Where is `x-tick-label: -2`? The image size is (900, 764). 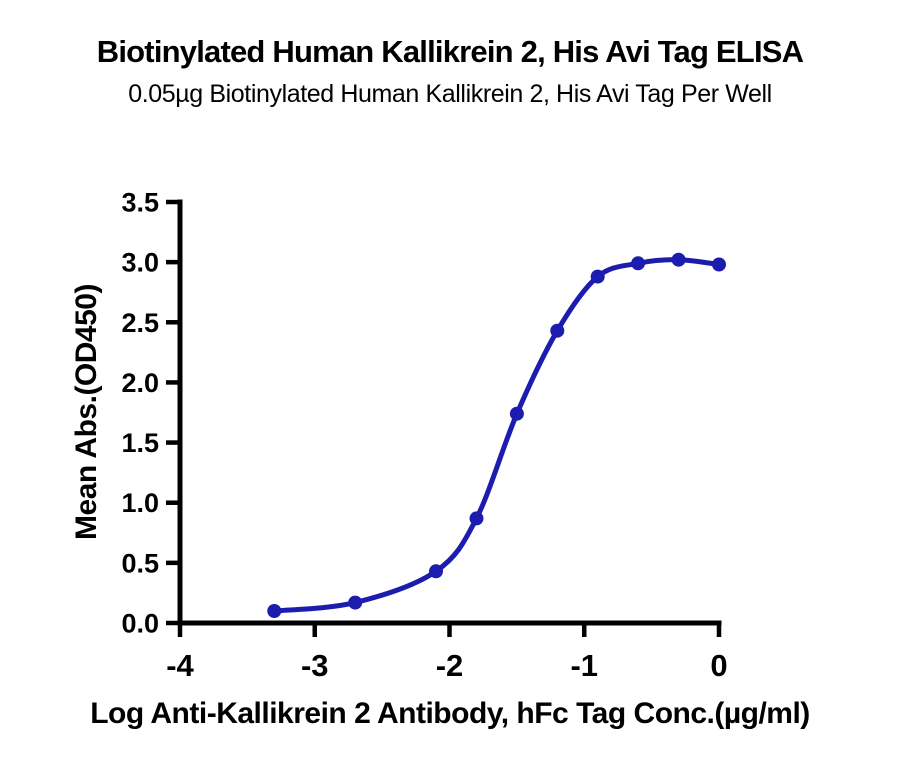 x-tick-label: -2 is located at coordinates (450, 665).